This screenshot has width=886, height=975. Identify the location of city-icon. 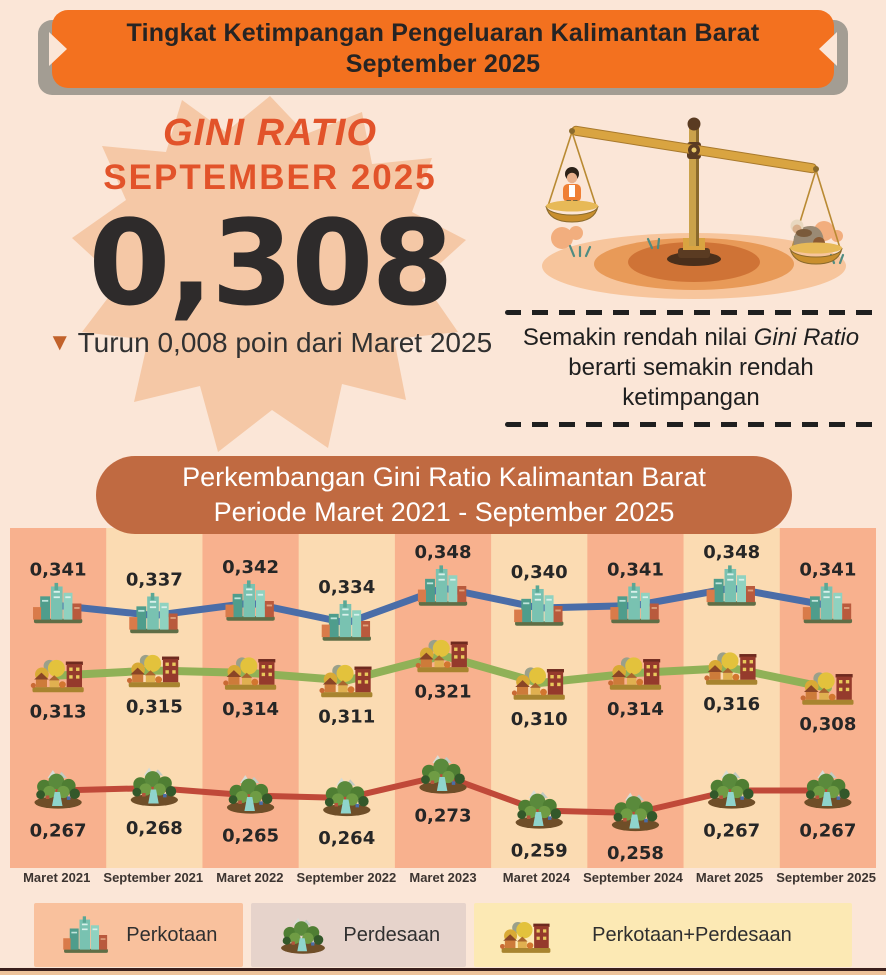
(86, 934).